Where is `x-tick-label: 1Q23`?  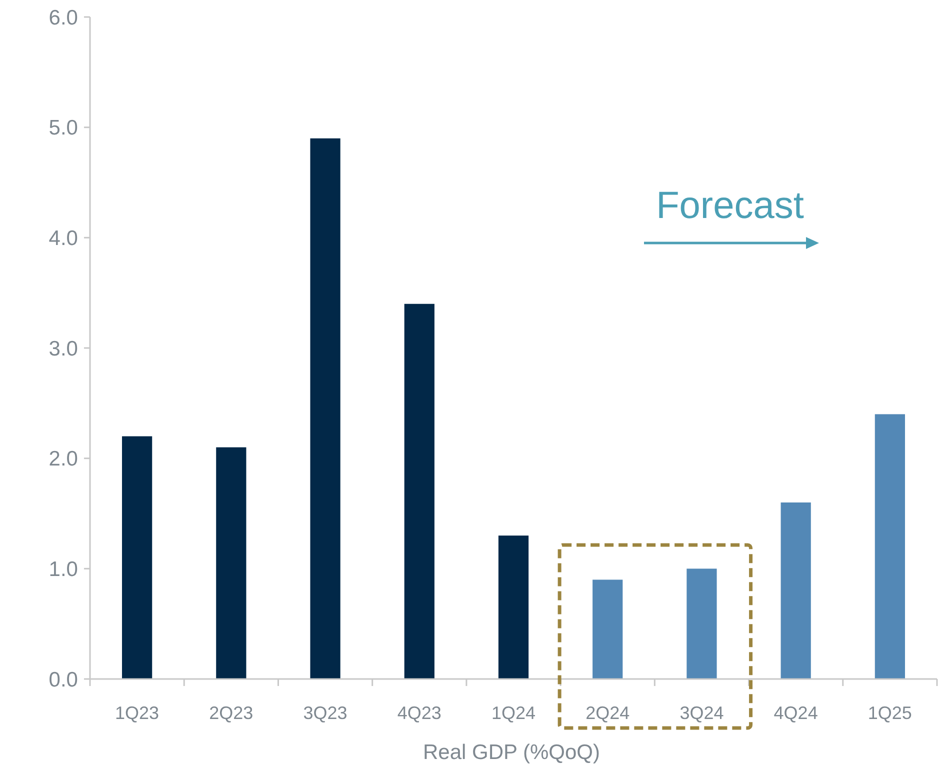 x-tick-label: 1Q23 is located at coordinates (137, 713).